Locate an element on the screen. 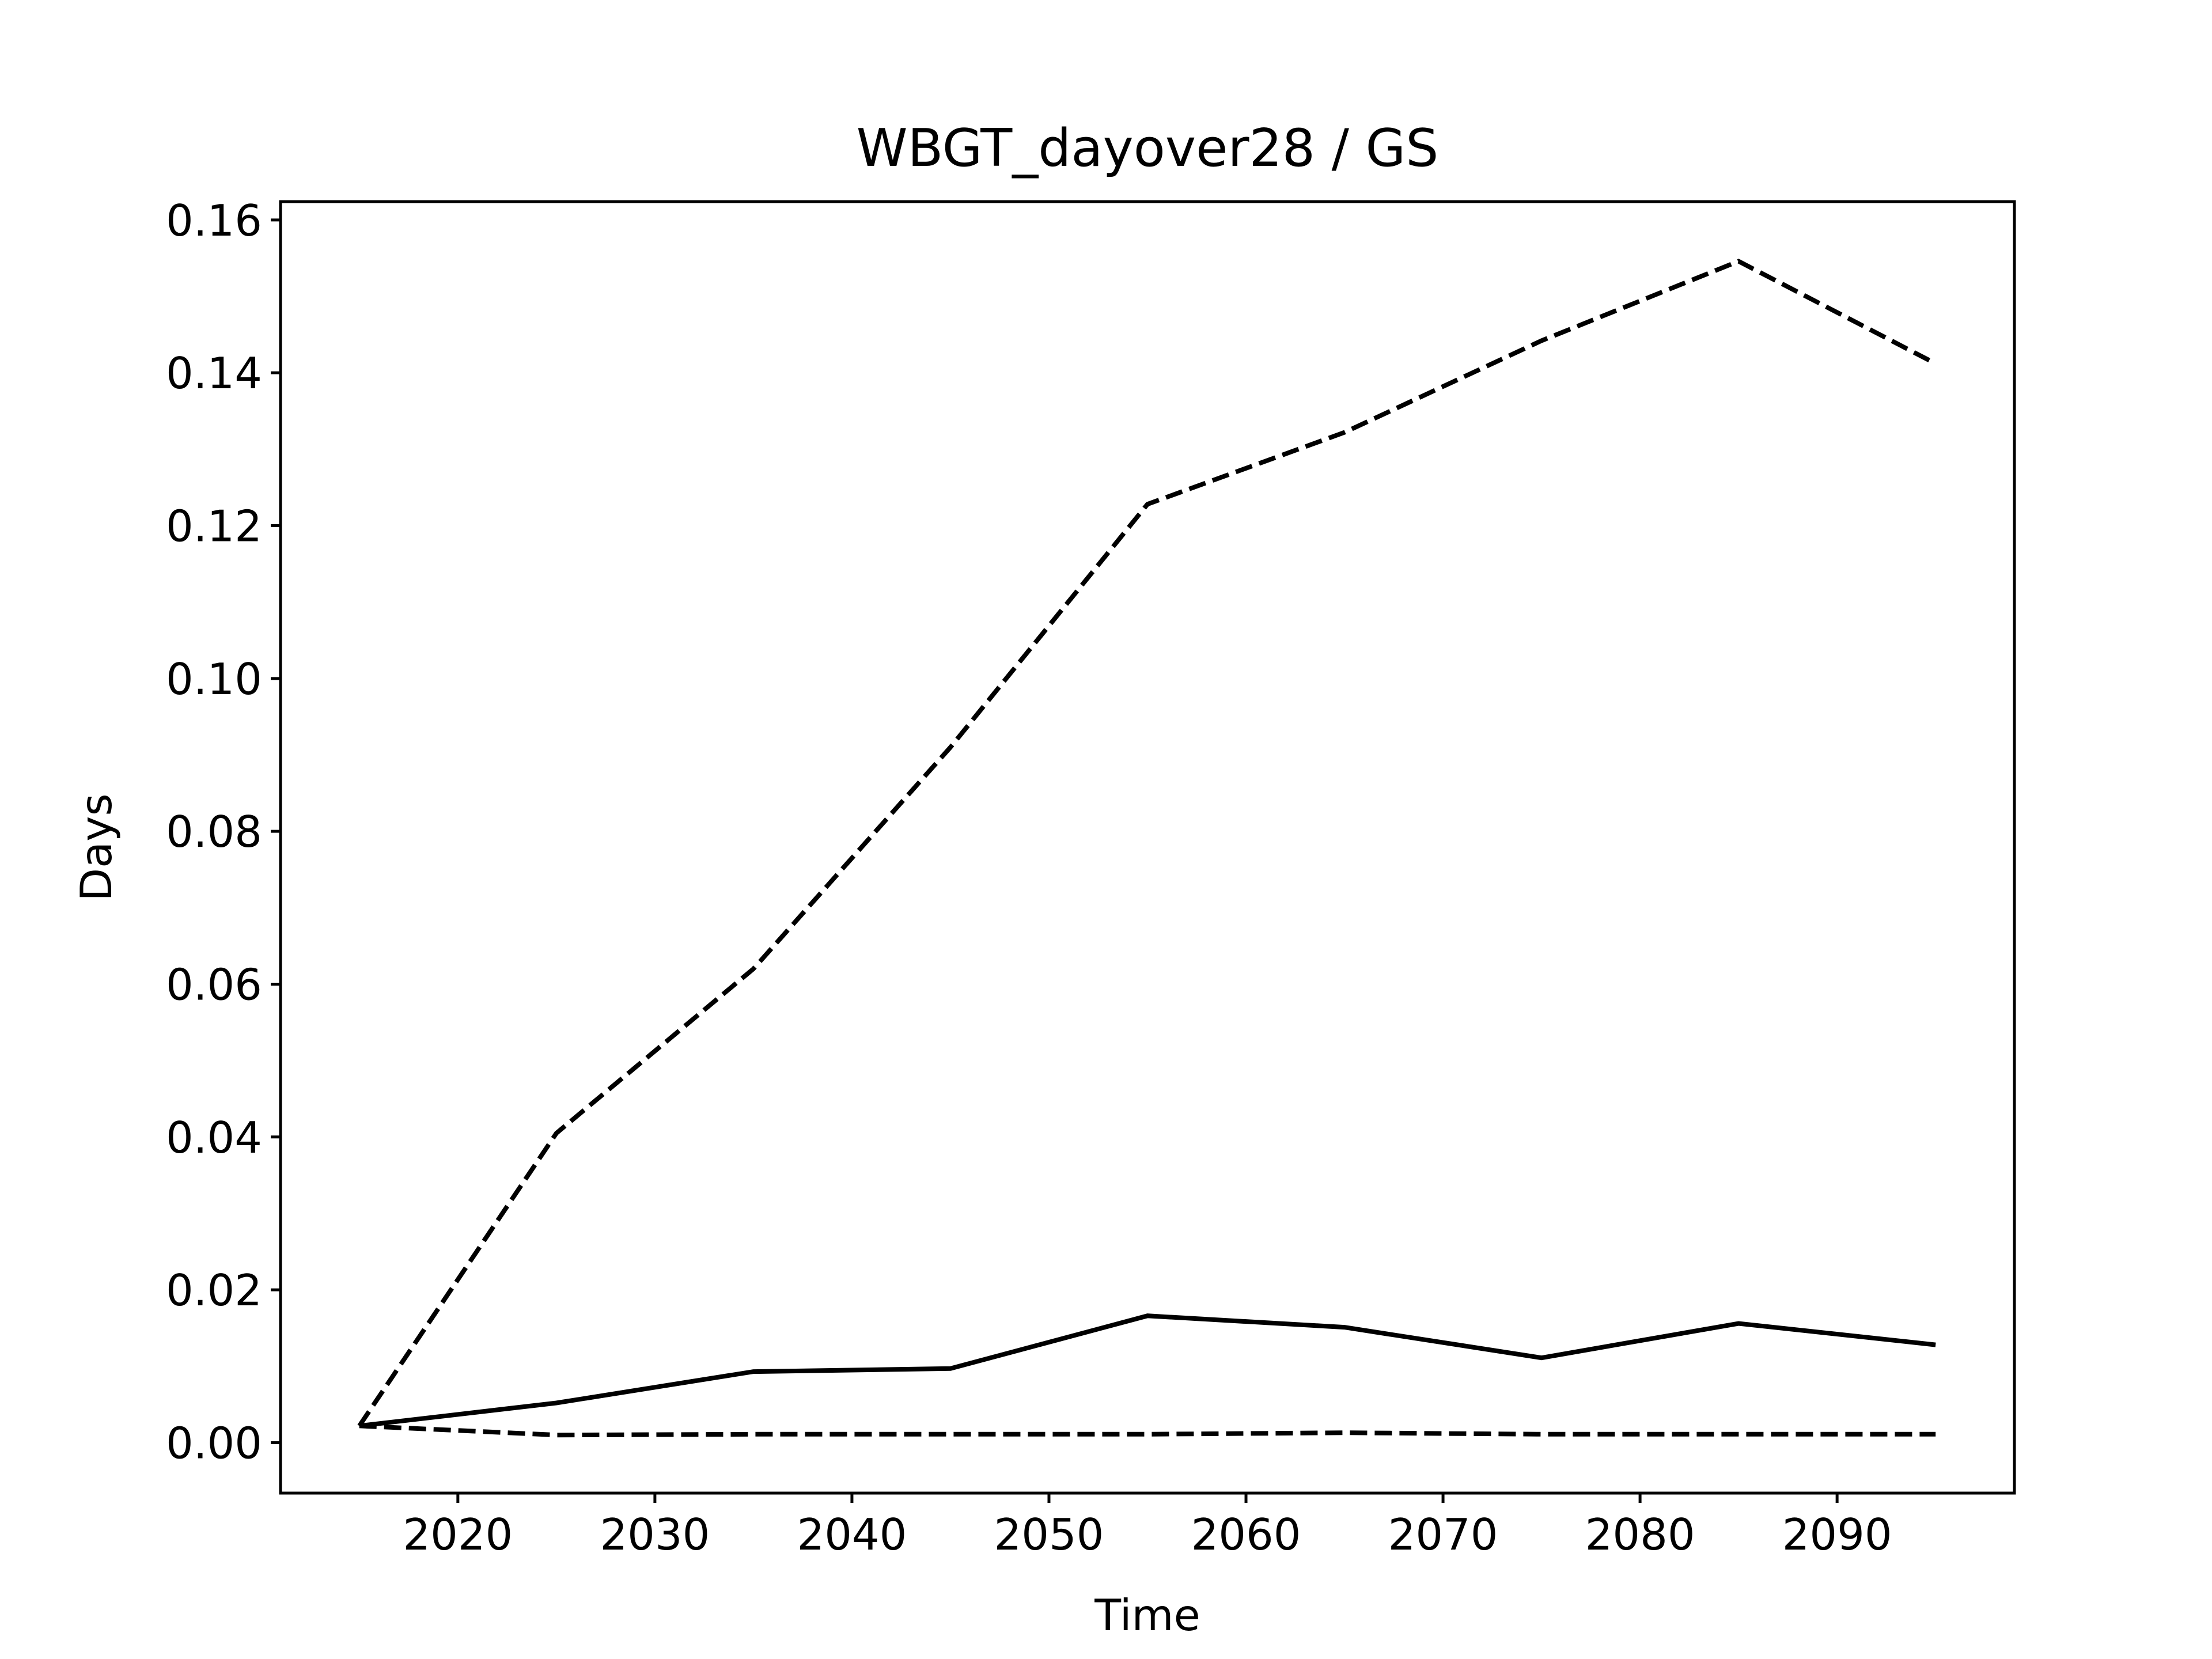 This screenshot has width=2212, height=1659. x-tick-label: 2070 is located at coordinates (1443, 1534).